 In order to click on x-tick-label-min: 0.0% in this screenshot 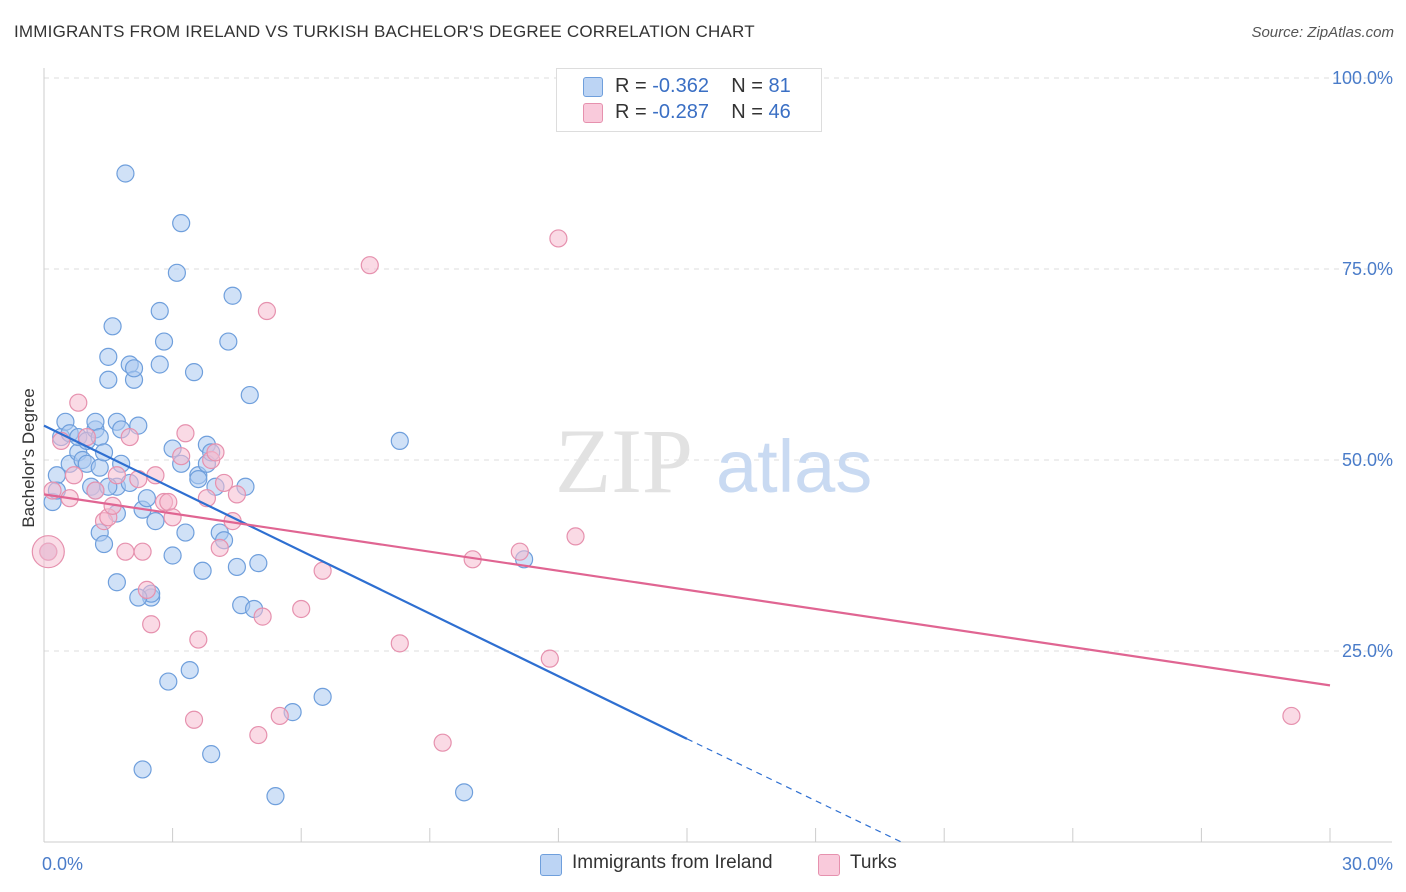, I will do `click(62, 864)`.